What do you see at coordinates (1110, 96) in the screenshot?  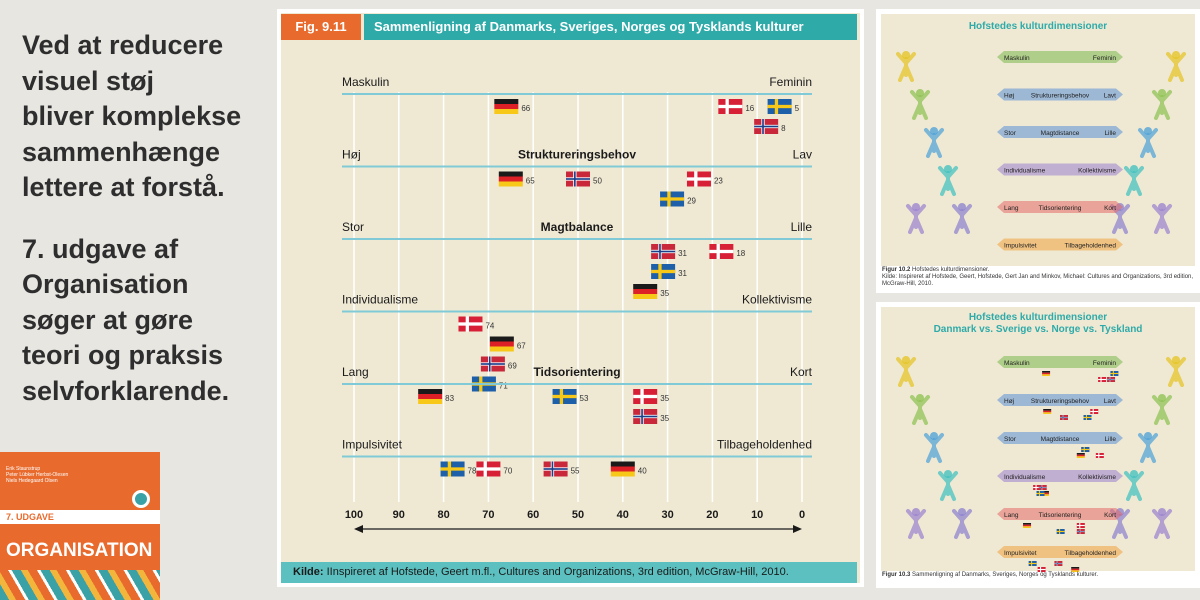 I see `thumb-right-label: Lavt` at bounding box center [1110, 96].